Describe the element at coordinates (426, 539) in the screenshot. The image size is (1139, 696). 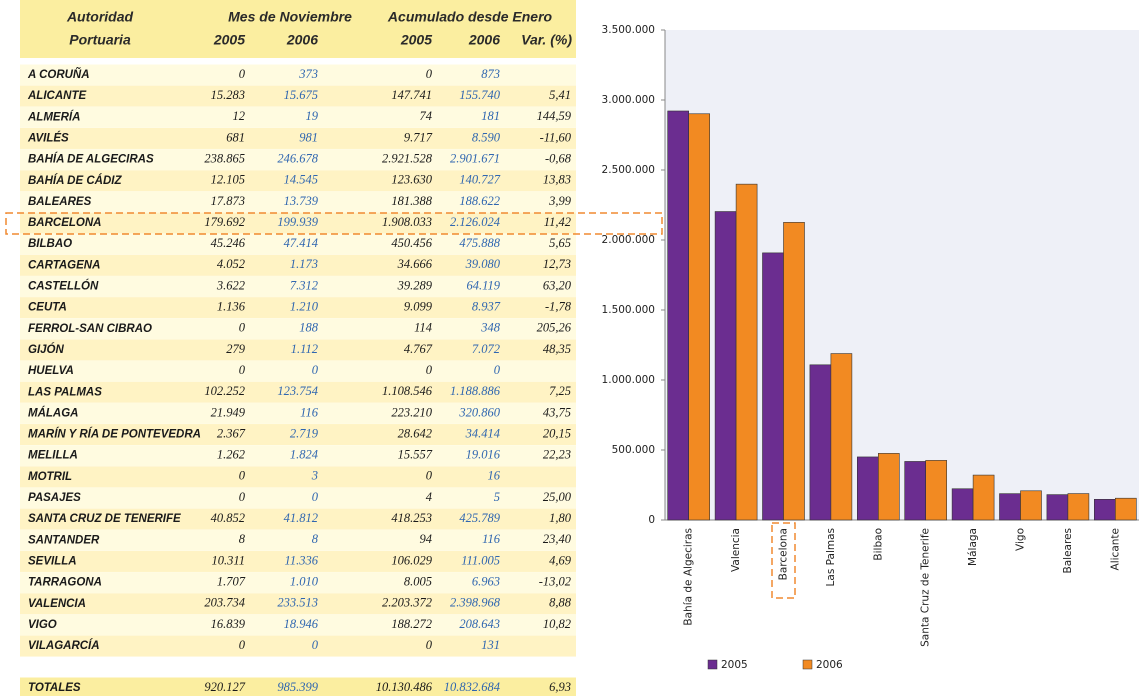
I see `cell: 94` at that location.